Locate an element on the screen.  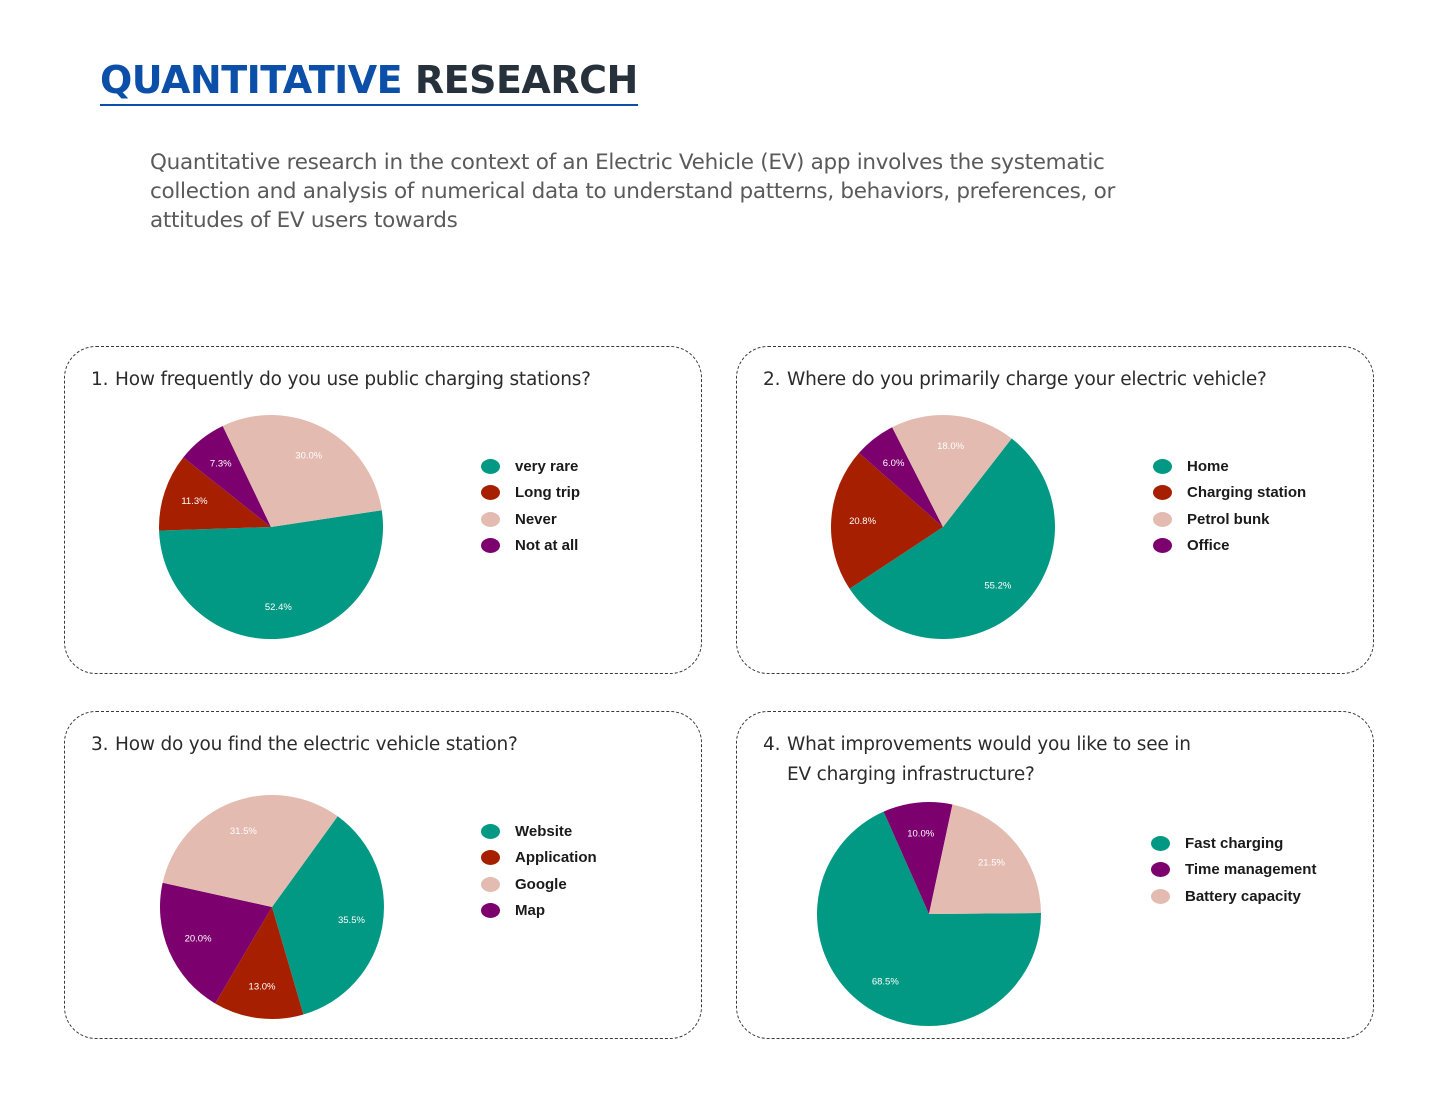
legend-item-office: Office is located at coordinates (1229, 546).